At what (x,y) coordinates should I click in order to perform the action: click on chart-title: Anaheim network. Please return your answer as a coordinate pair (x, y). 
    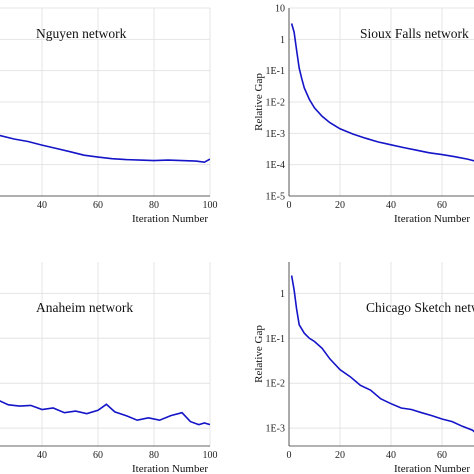
    Looking at the image, I should click on (84, 307).